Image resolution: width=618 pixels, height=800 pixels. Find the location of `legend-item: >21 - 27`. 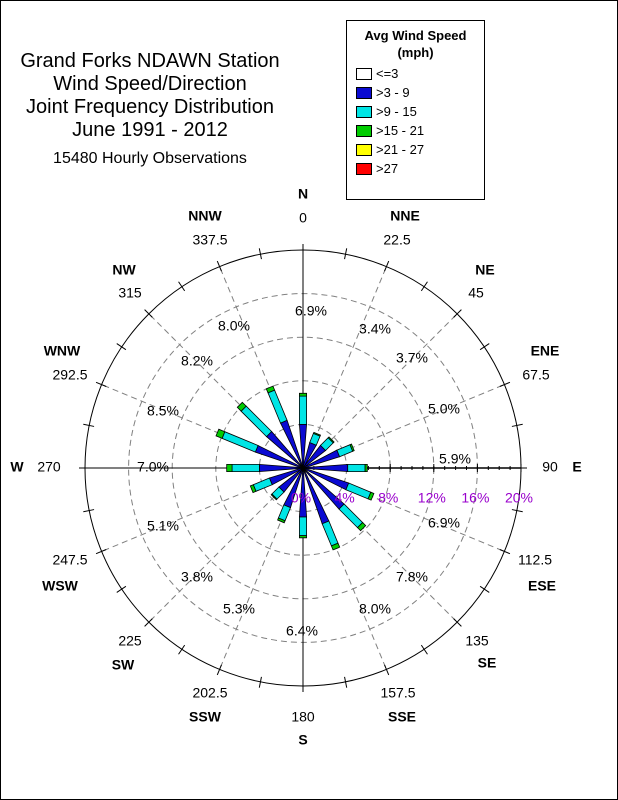

legend-item: >21 - 27 is located at coordinates (415, 149).